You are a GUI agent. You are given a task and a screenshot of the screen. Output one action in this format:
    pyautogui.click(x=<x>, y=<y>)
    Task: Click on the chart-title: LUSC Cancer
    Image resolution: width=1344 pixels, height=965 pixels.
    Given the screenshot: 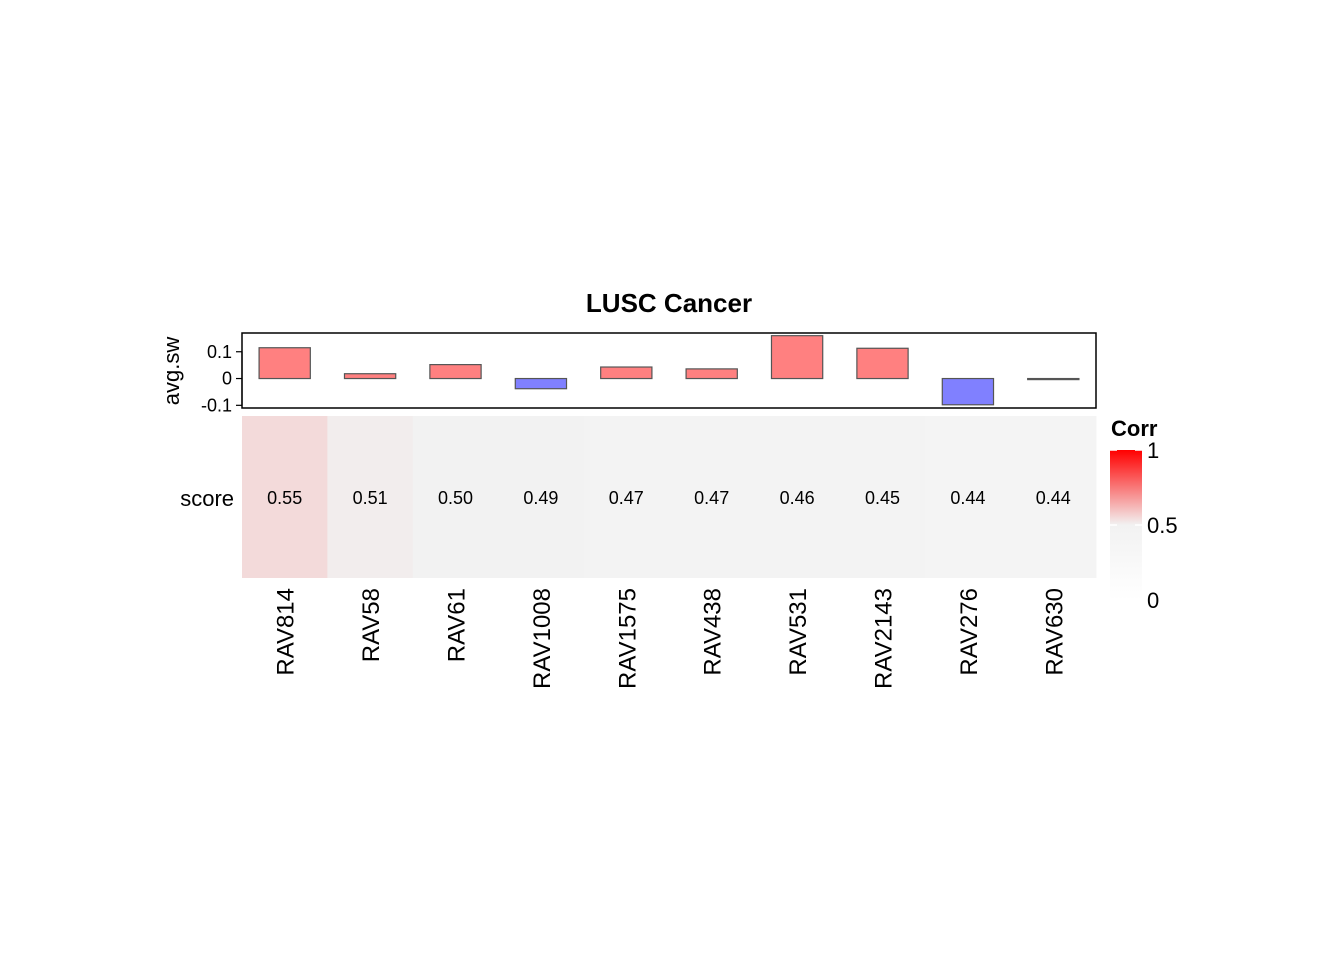 What is the action you would take?
    pyautogui.click(x=669, y=303)
    